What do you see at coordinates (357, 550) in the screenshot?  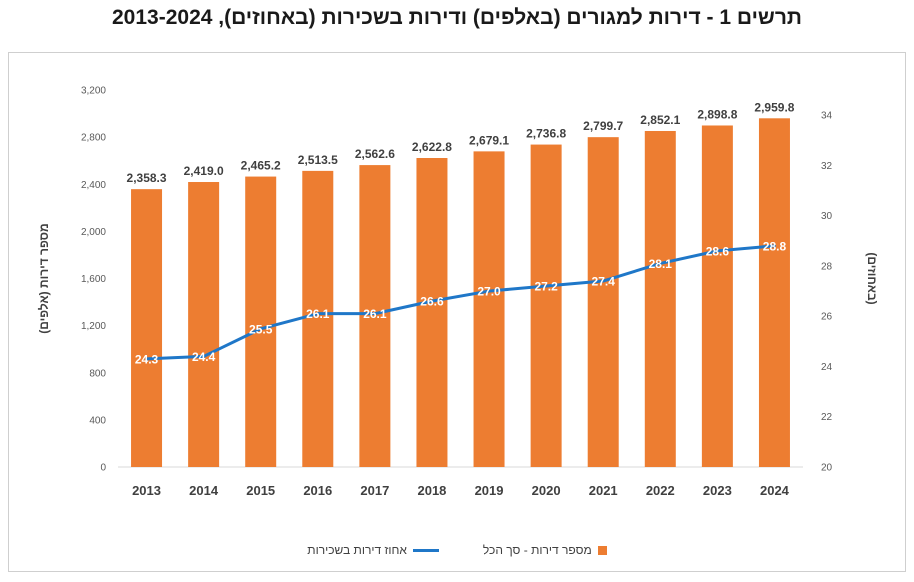 I see `legend-label-line: אחוז דירות בשכירות` at bounding box center [357, 550].